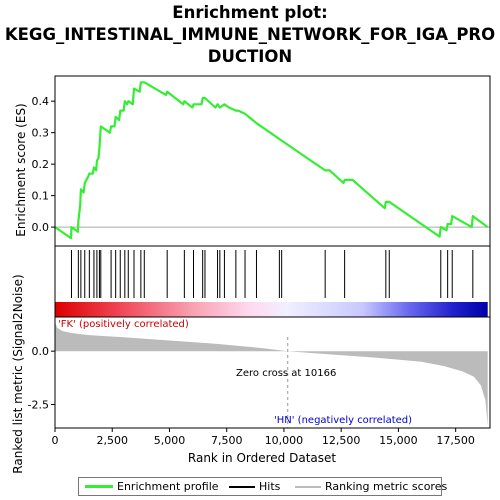  I want to click on x-tick-label-3: 7,500, so click(227, 440).